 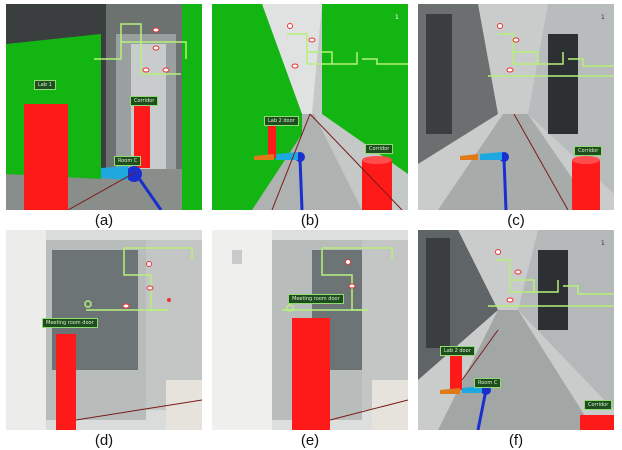 What do you see at coordinates (45, 85) in the screenshot?
I see `label-lab-1: Lab 1` at bounding box center [45, 85].